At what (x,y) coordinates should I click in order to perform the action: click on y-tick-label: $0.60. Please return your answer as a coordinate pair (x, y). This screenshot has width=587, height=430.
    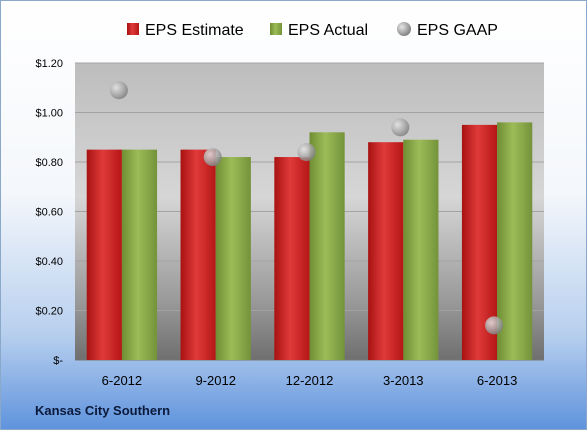
    Looking at the image, I should click on (49, 213).